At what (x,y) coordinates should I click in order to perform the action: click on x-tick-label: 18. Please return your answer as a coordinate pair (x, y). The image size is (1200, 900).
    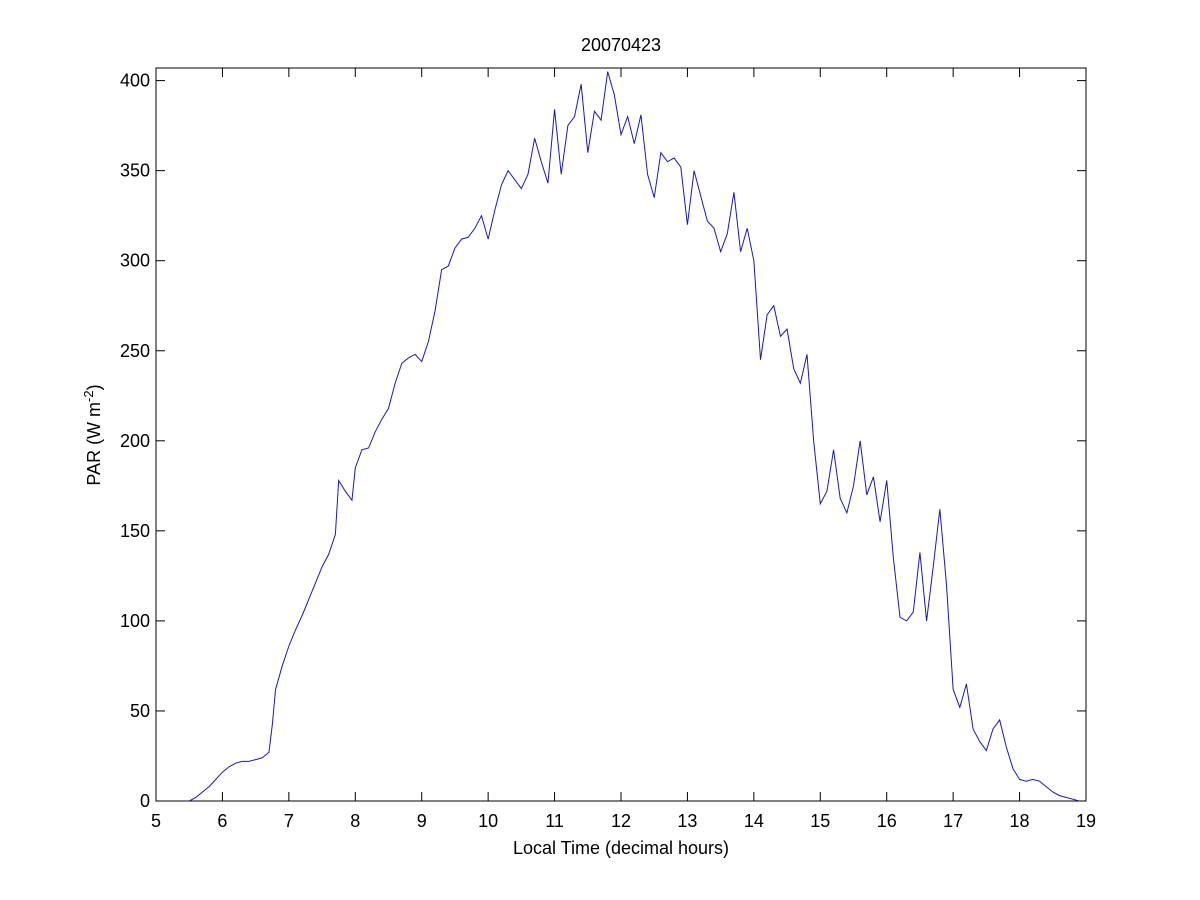
    Looking at the image, I should click on (1020, 821).